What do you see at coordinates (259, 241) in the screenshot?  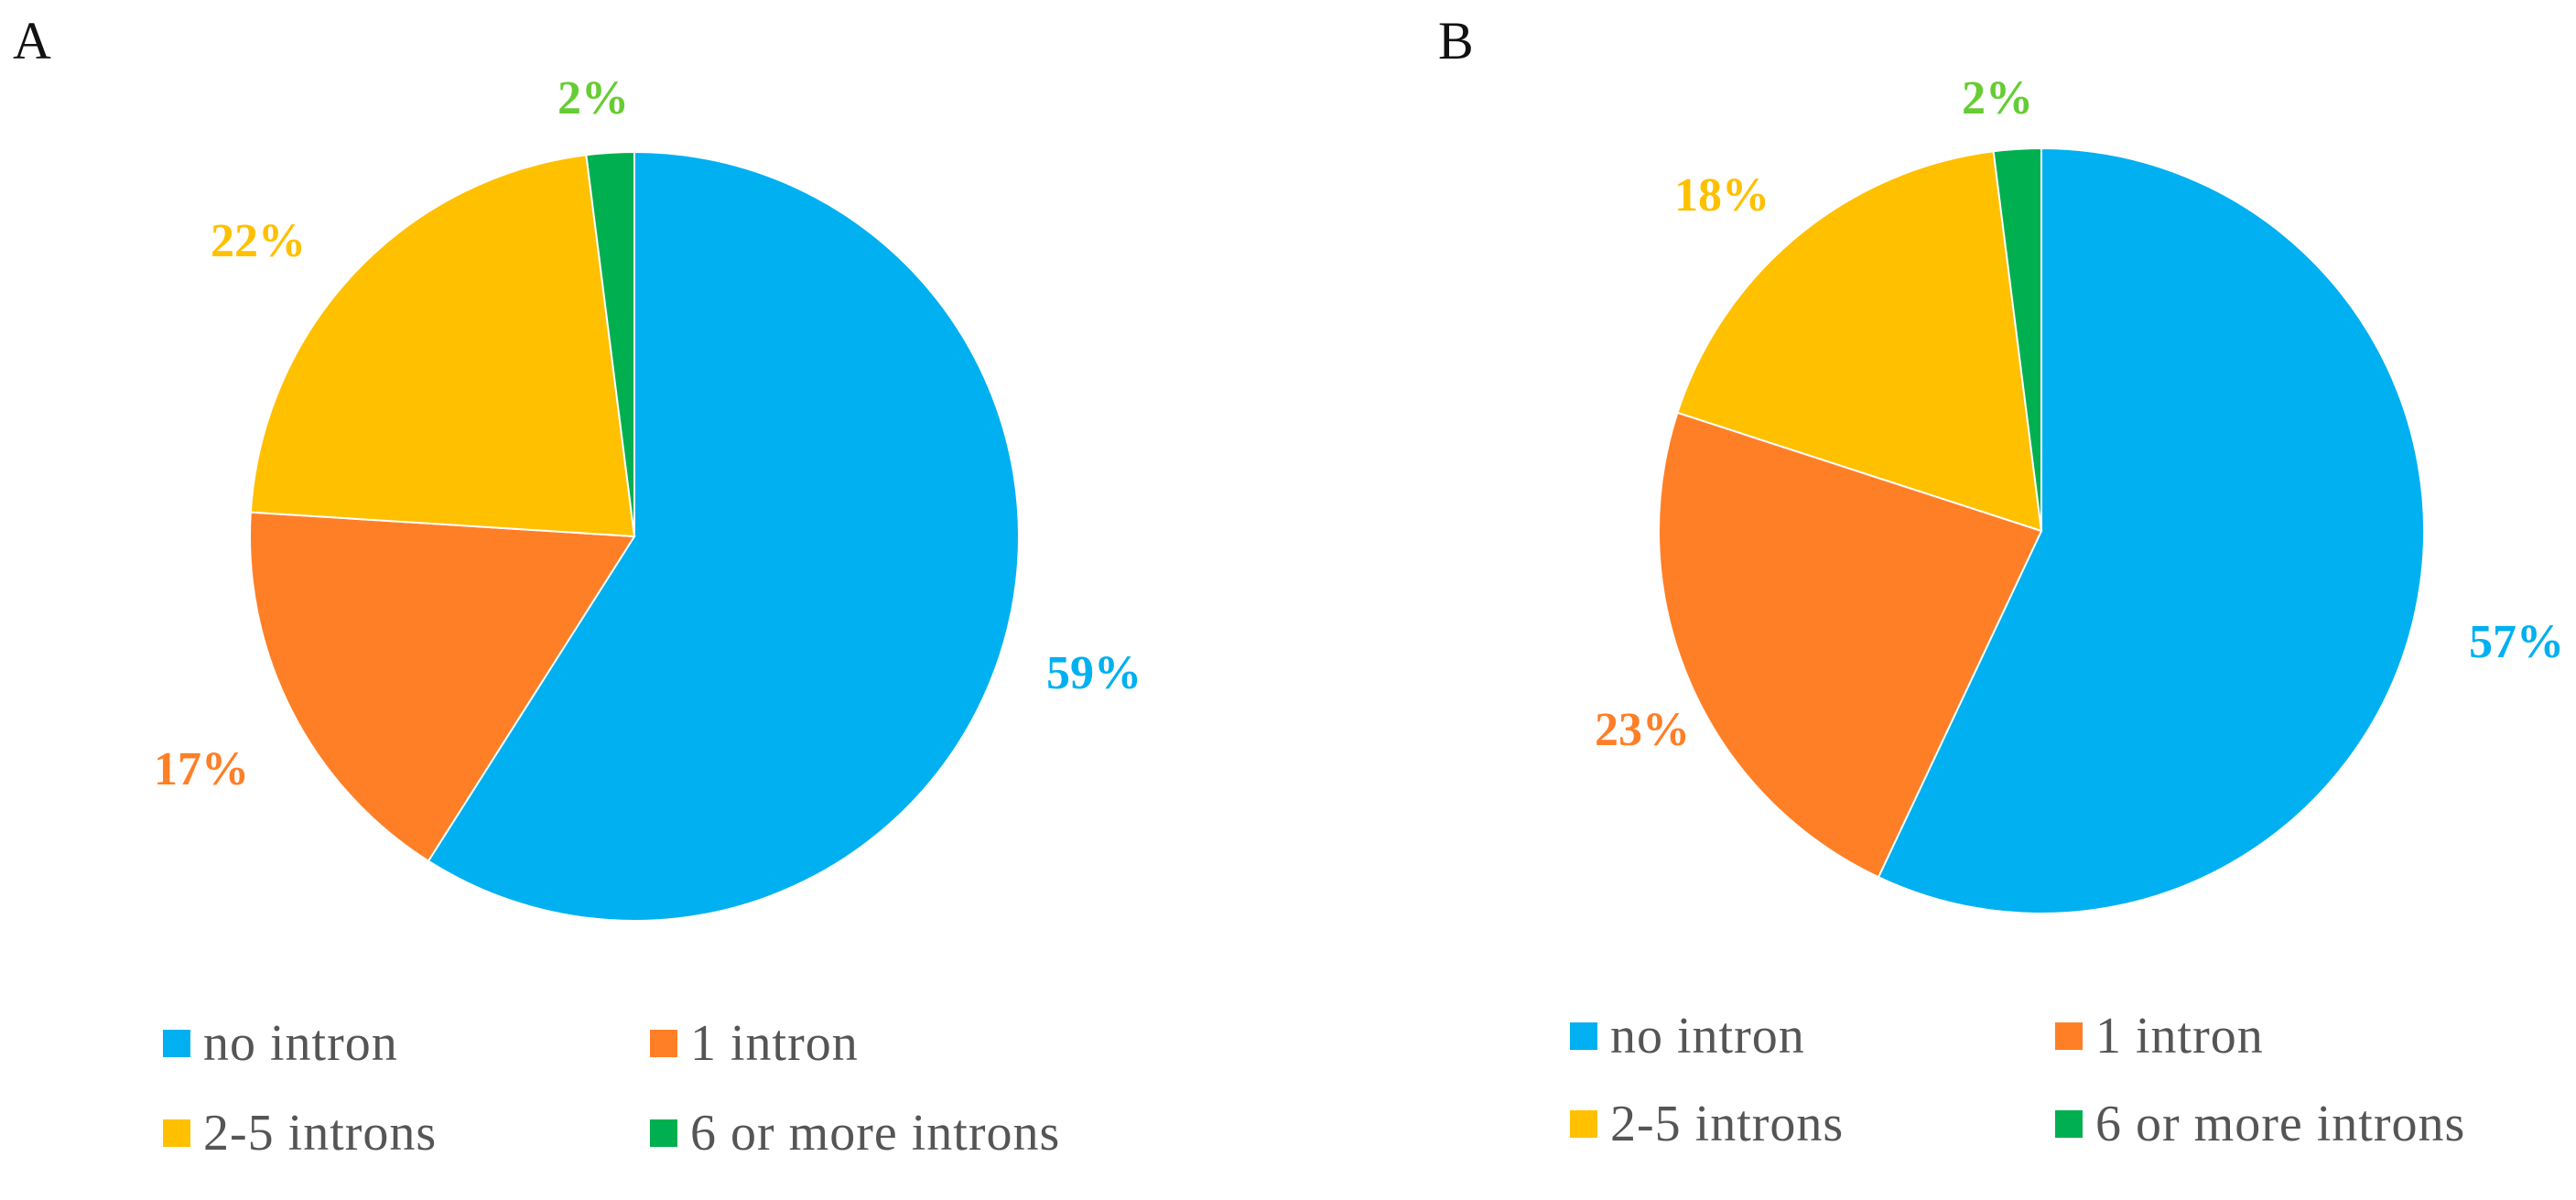 I see `pie-data-label-a-2: 22%` at bounding box center [259, 241].